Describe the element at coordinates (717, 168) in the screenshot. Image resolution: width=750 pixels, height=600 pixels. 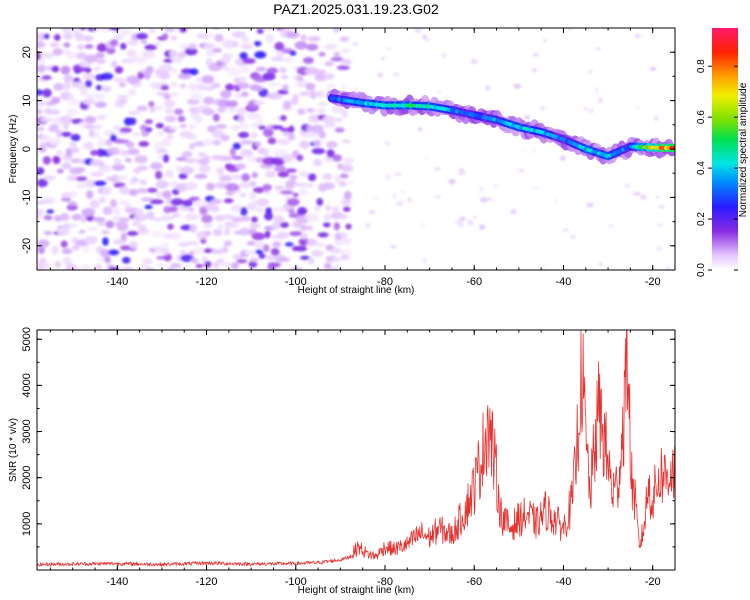
I see `colorbar-ticks: 0.0 0.2 0.4 0.6 0.8` at that location.